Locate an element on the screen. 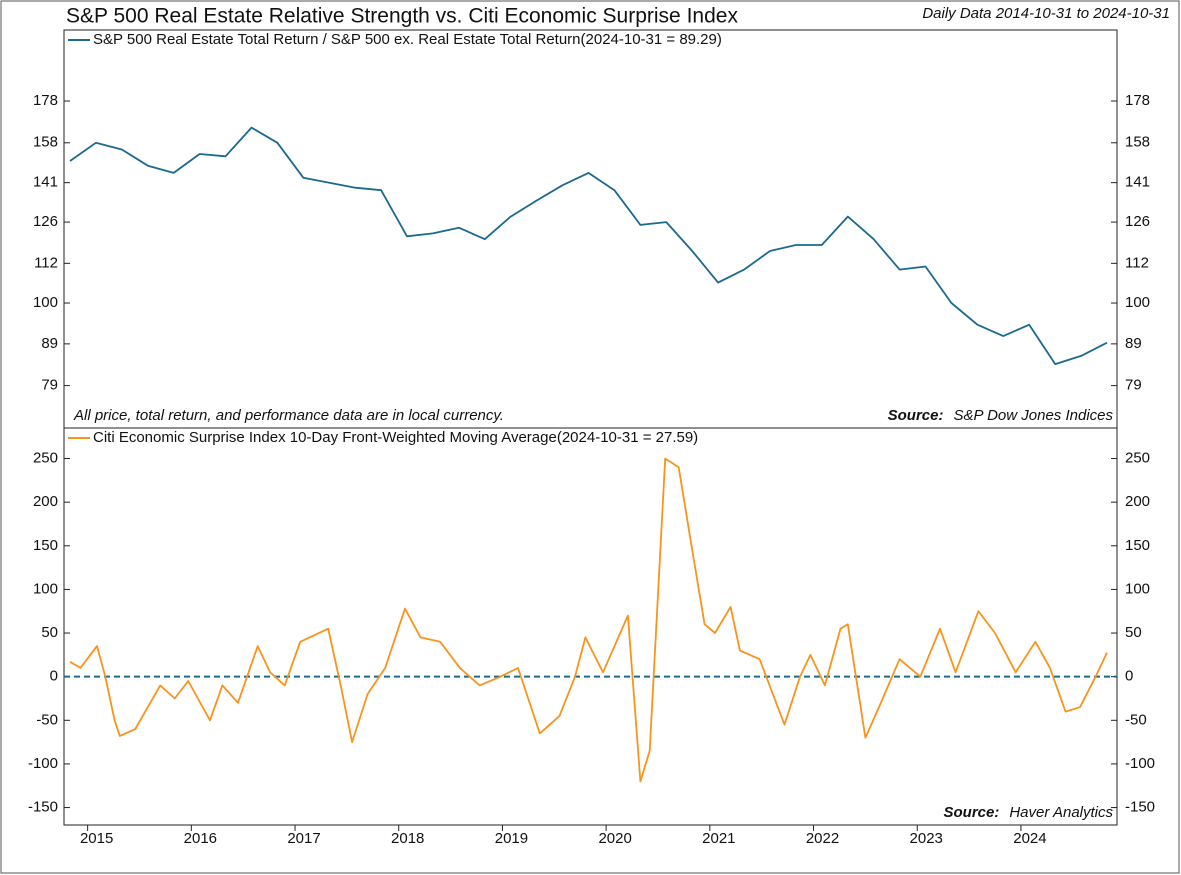 The image size is (1181, 875). y-tick-label: -50 is located at coordinates (47, 719).